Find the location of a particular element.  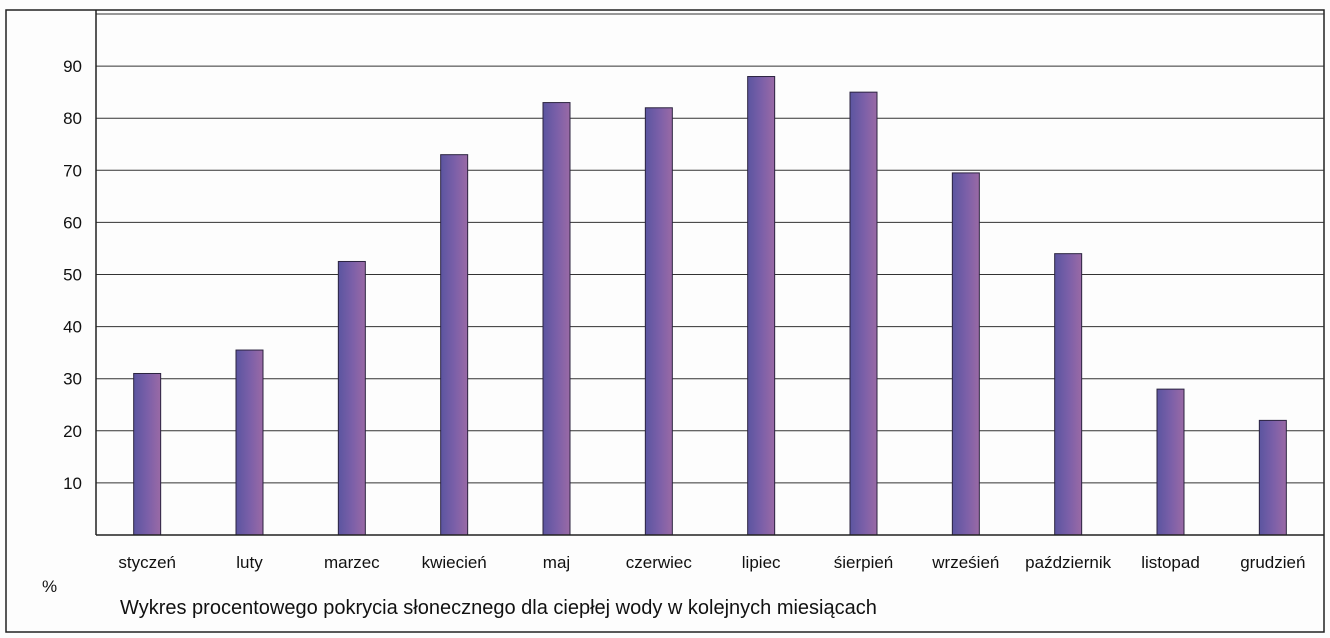

bar-maj is located at coordinates (556, 319).